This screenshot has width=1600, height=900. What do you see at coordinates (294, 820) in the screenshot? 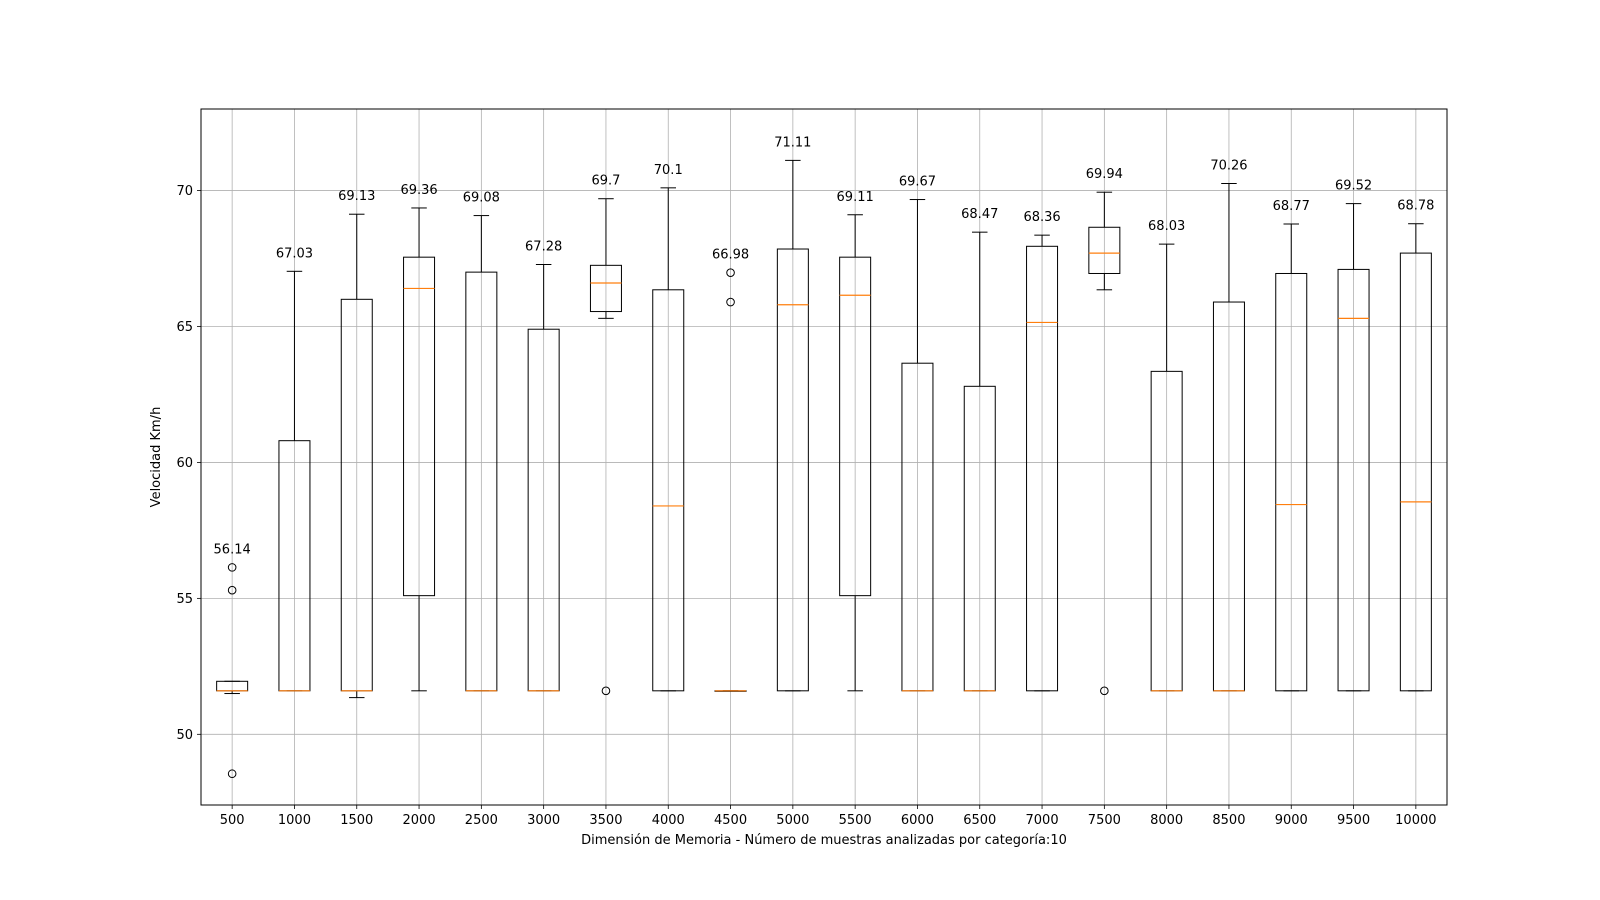
I see `x-tick-label: 1000` at bounding box center [294, 820].